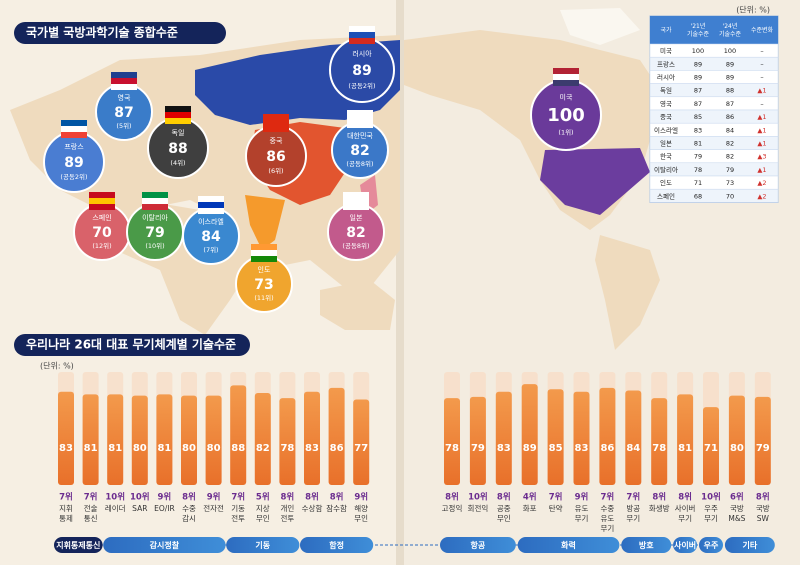 The width and height of the screenshot is (800, 565). What do you see at coordinates (582, 513) in the screenshot?
I see `item-name: 유도 무기` at bounding box center [582, 513].